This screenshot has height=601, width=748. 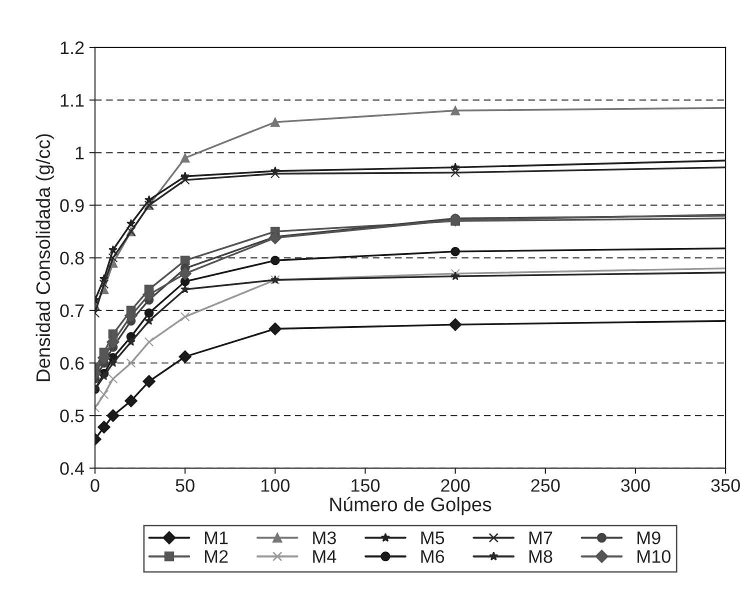 I want to click on x-tick-label: 350, so click(x=725, y=485).